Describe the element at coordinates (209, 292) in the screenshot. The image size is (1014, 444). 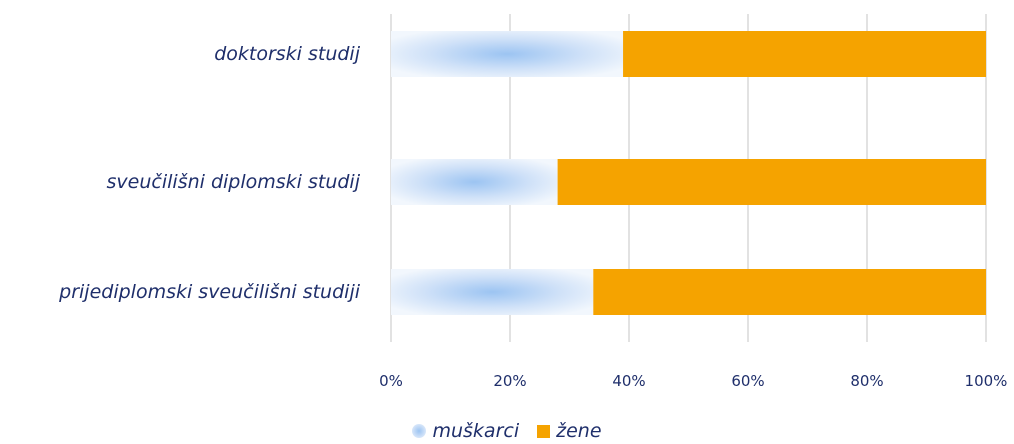
I see `category-label: prijediplomski sveučilišni studiji` at that location.